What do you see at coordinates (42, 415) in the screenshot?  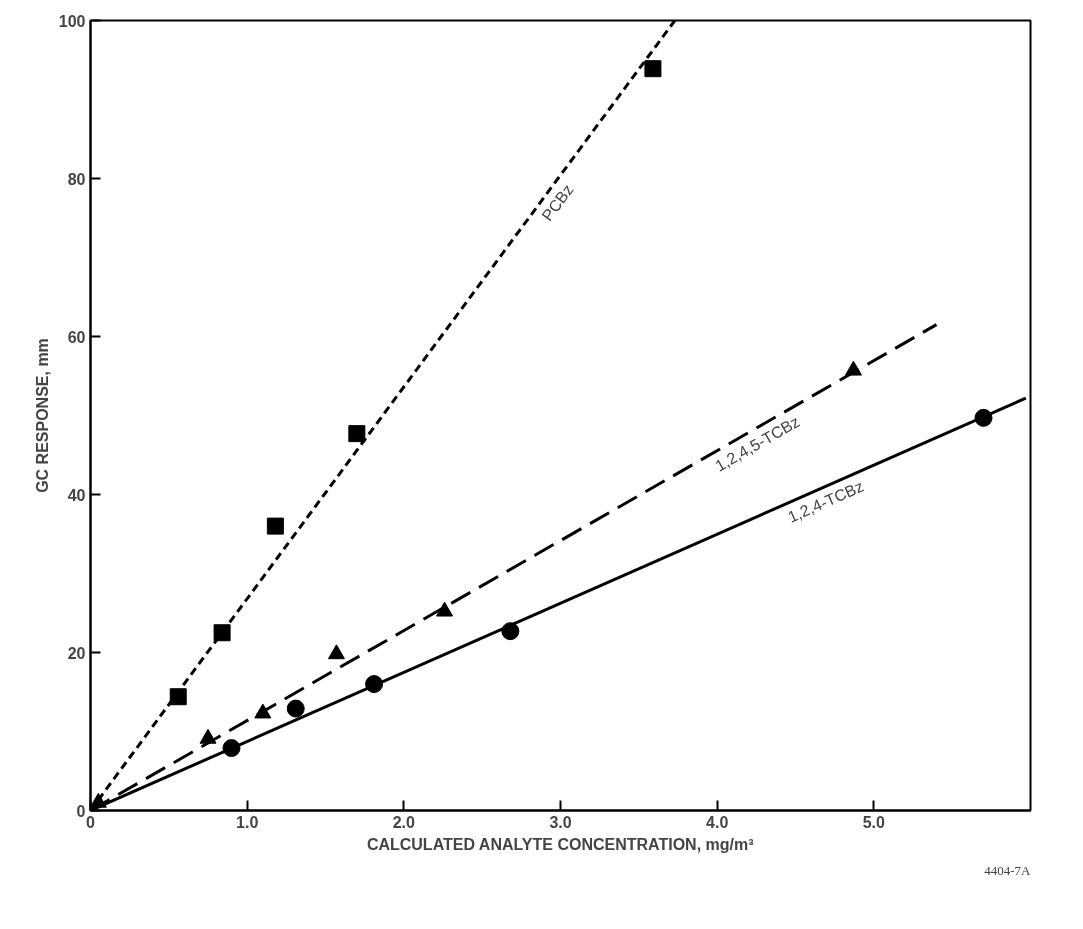 I see `y-axis-title: GC RESPONSE, mm` at bounding box center [42, 415].